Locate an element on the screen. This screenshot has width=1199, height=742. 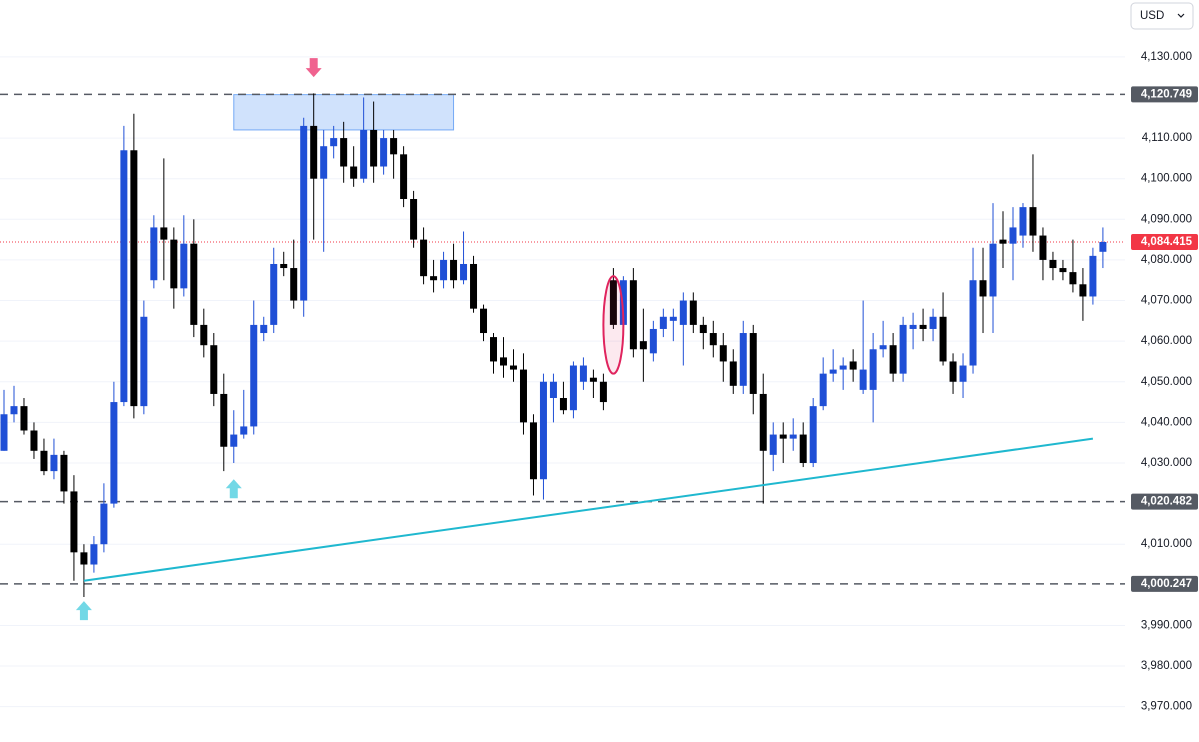
last-price-label: 4,084.415 is located at coordinates (1167, 242).